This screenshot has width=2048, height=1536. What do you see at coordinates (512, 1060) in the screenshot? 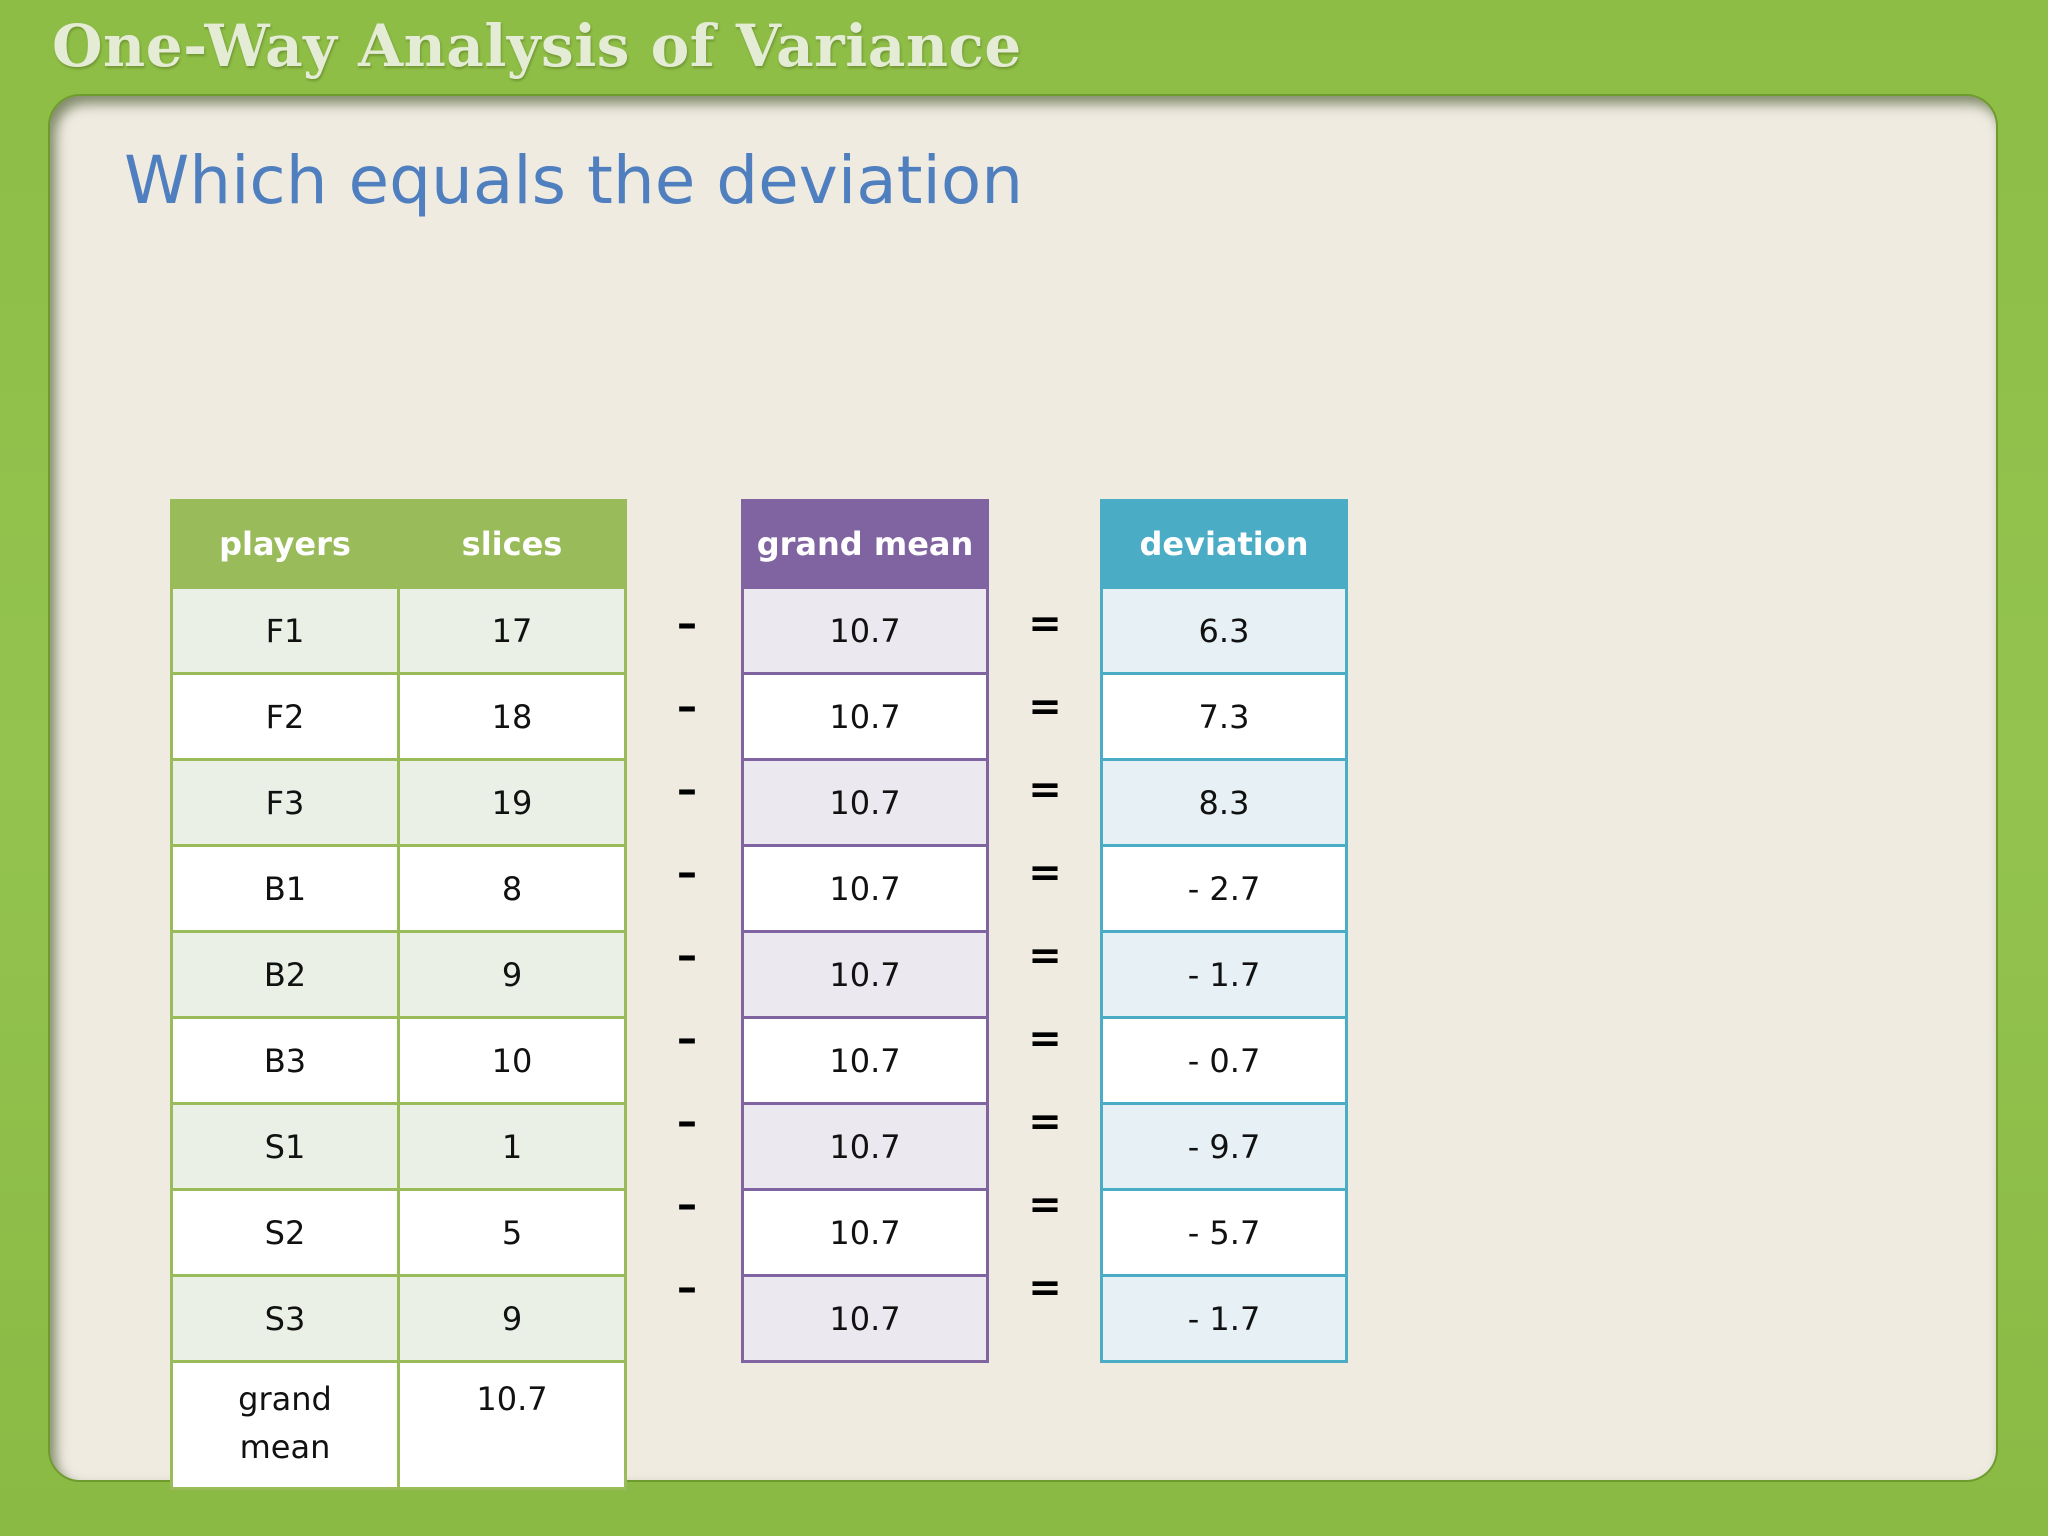
I see `slices-cell: 10` at bounding box center [512, 1060].